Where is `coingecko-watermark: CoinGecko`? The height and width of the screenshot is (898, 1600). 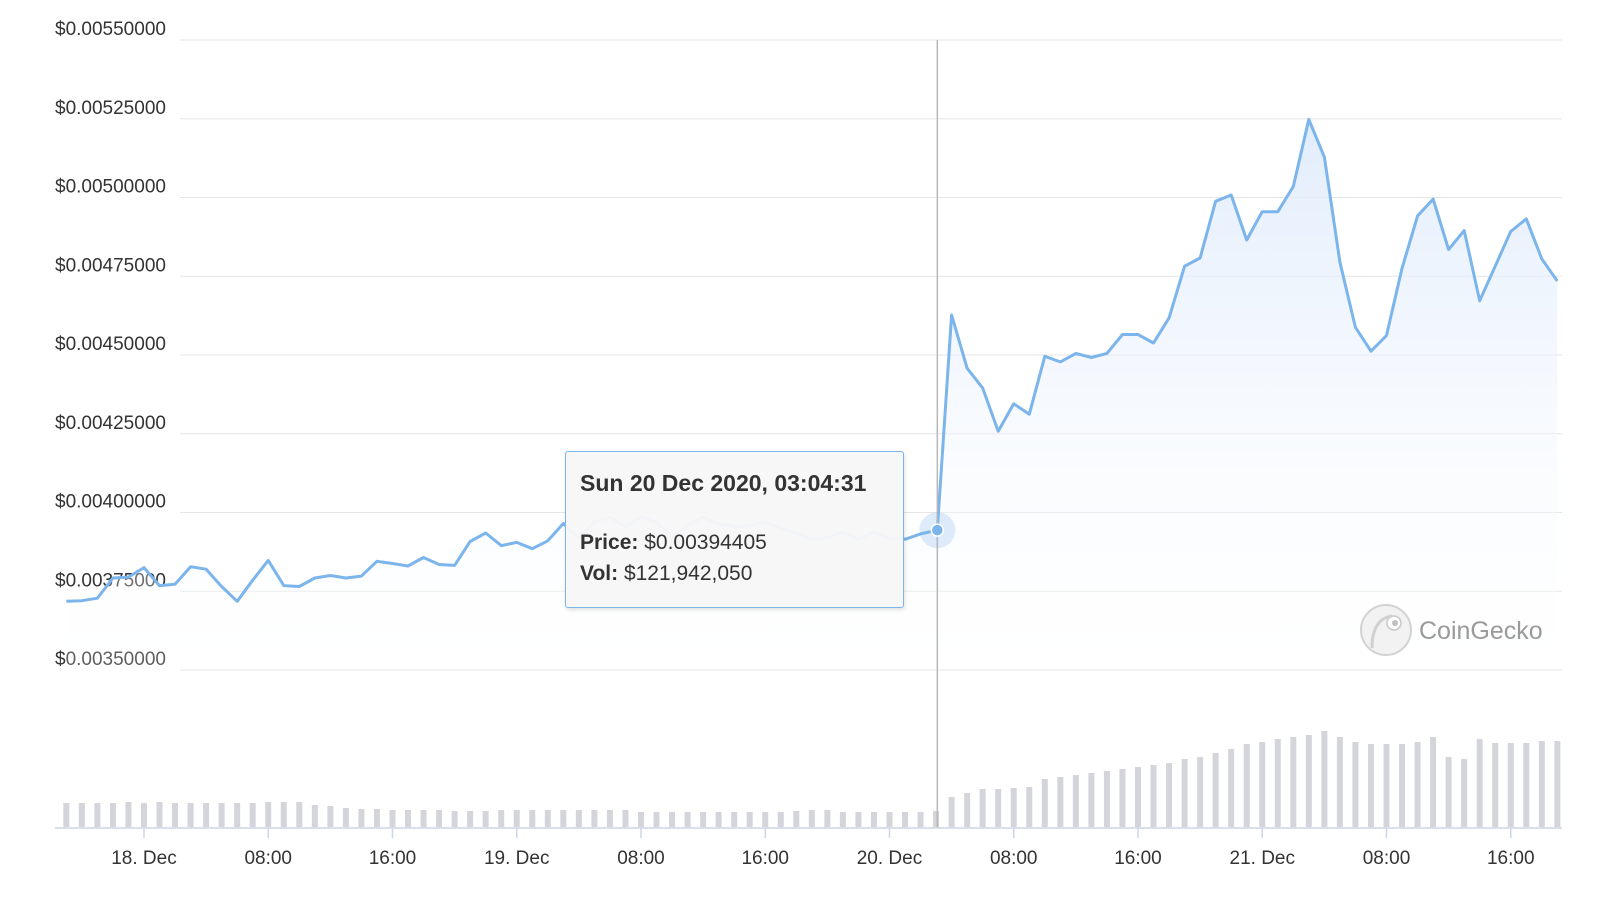 coingecko-watermark: CoinGecko is located at coordinates (1451, 630).